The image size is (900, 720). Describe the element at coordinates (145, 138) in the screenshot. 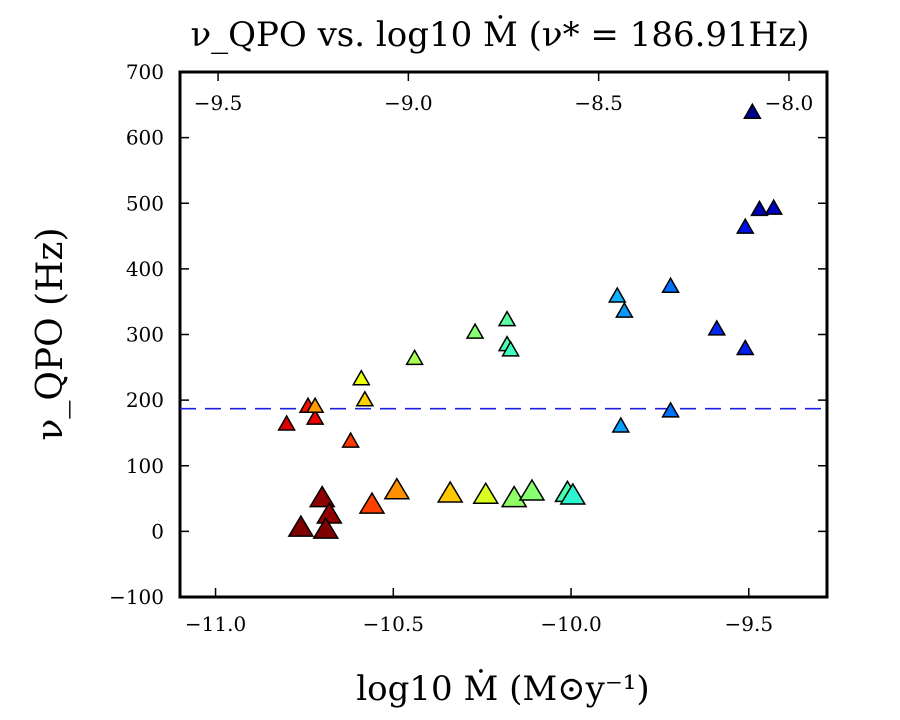

I see `y-tick-label: 600` at that location.